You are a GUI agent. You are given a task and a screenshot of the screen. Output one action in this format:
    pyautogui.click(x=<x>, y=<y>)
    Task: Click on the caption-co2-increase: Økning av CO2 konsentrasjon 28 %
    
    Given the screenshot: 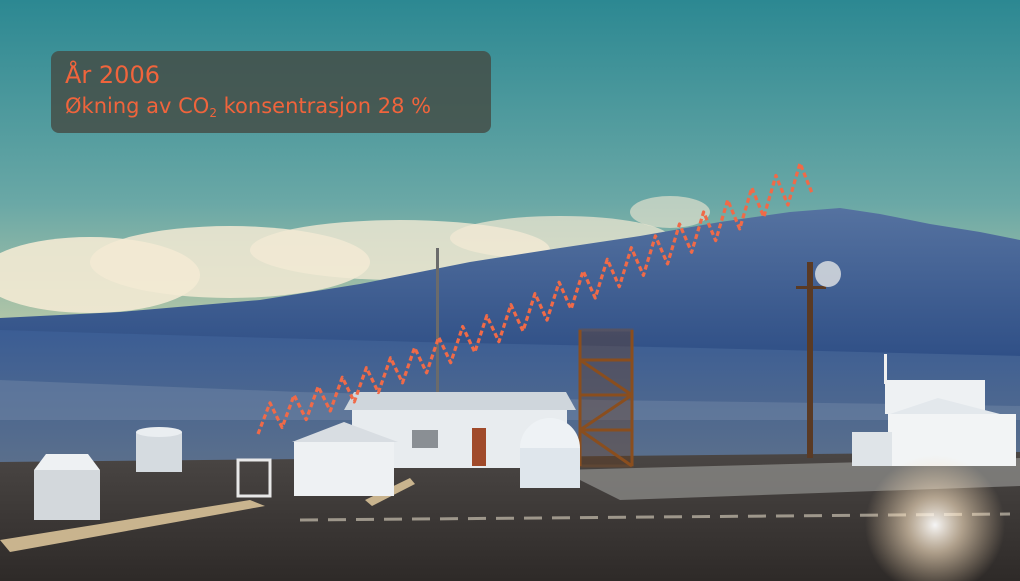 What is the action you would take?
    pyautogui.click(x=248, y=107)
    